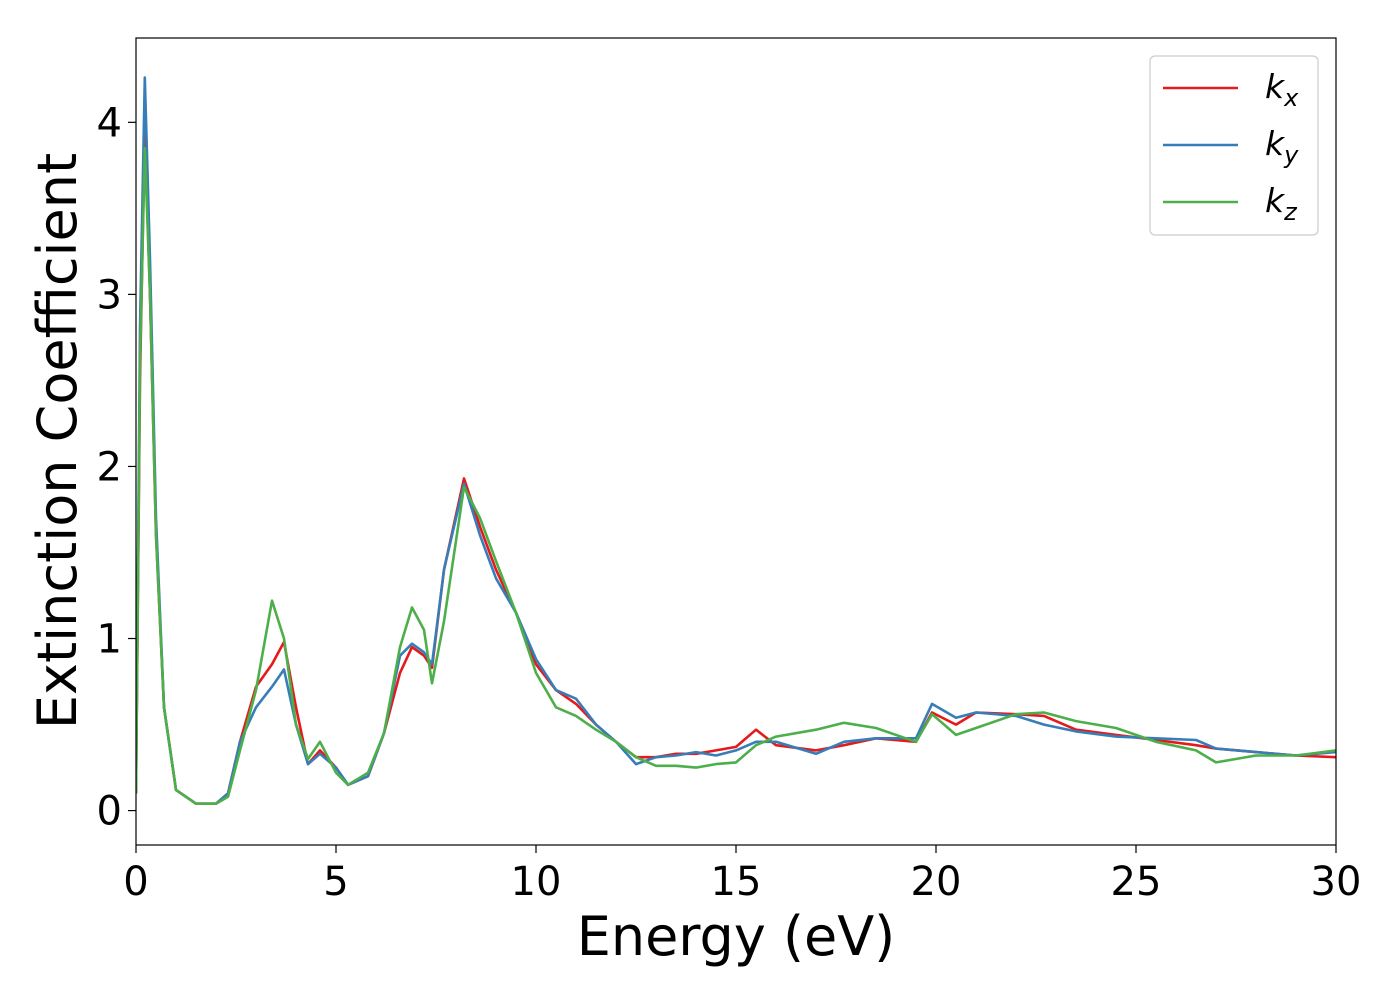  Describe the element at coordinates (1282, 89) in the screenshot. I see `legend-label: kx` at that location.